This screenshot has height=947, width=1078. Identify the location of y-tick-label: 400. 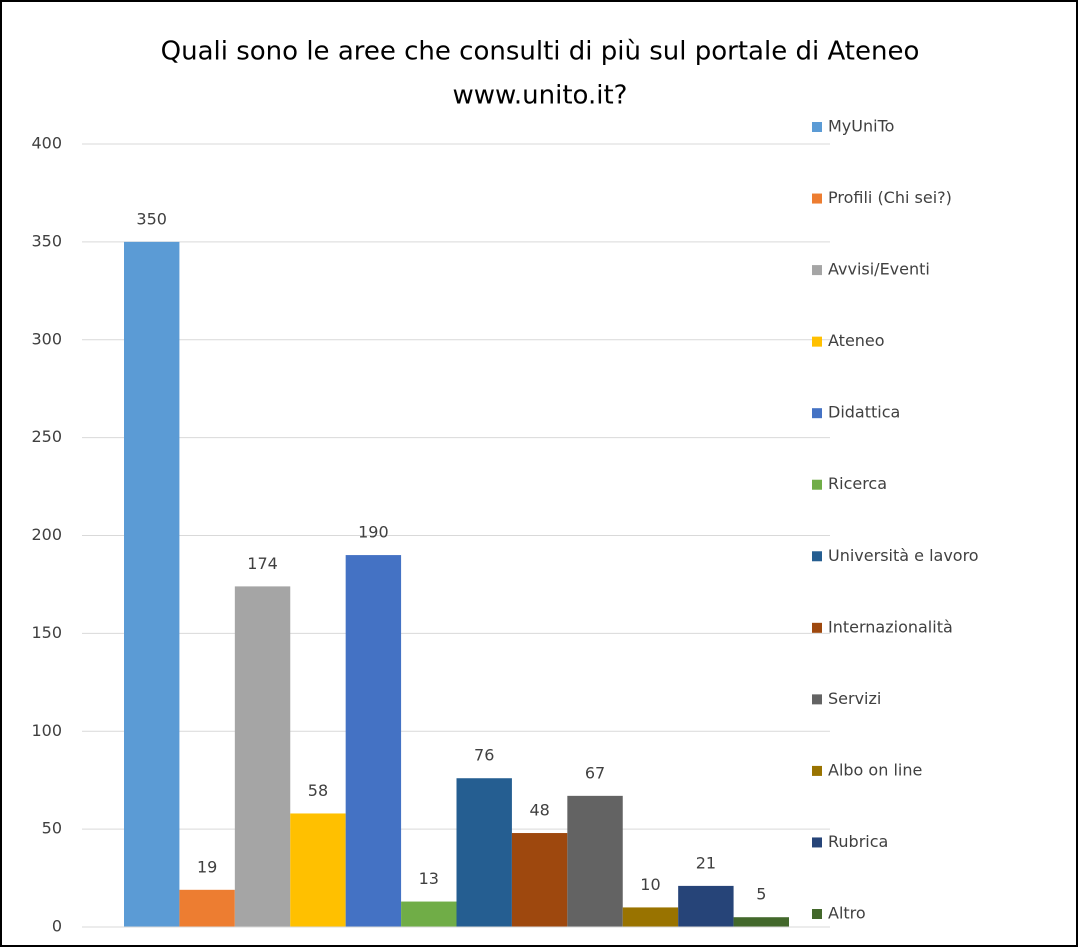
(46, 143).